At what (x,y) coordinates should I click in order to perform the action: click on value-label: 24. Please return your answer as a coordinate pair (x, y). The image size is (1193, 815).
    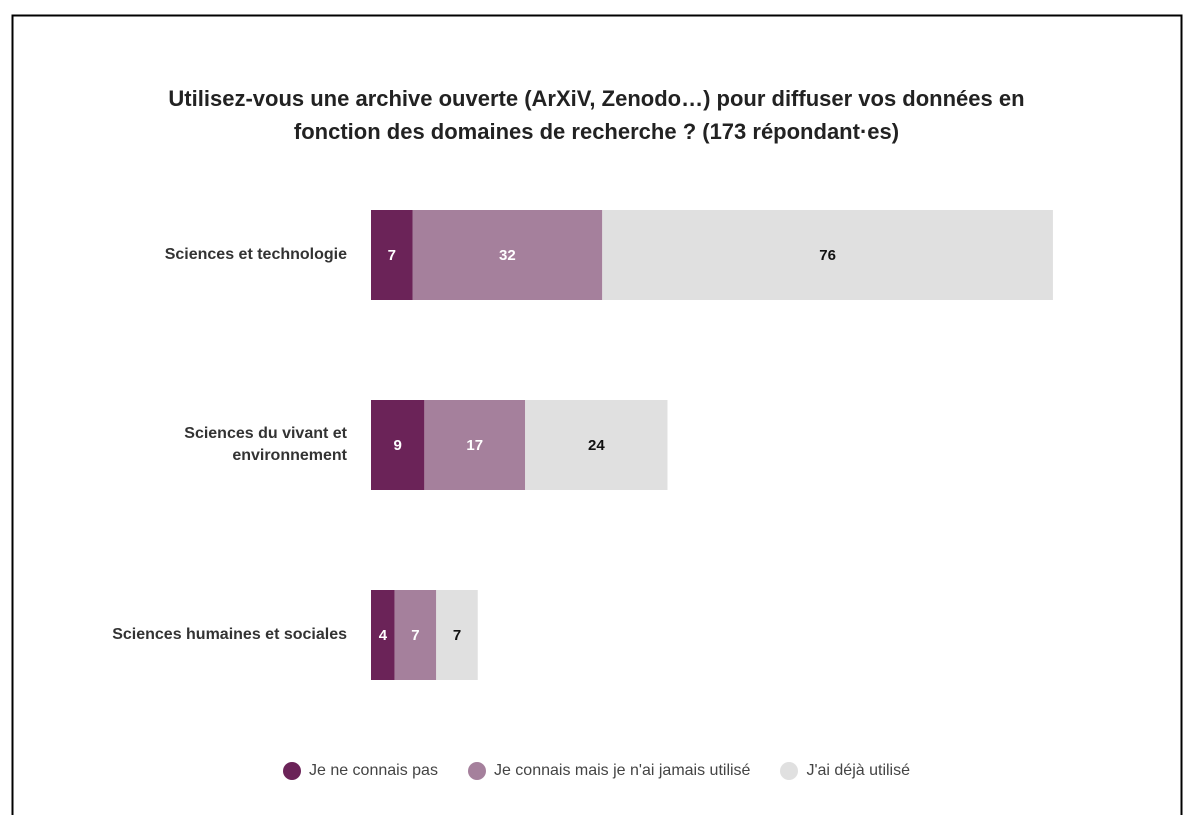
    Looking at the image, I should click on (596, 445).